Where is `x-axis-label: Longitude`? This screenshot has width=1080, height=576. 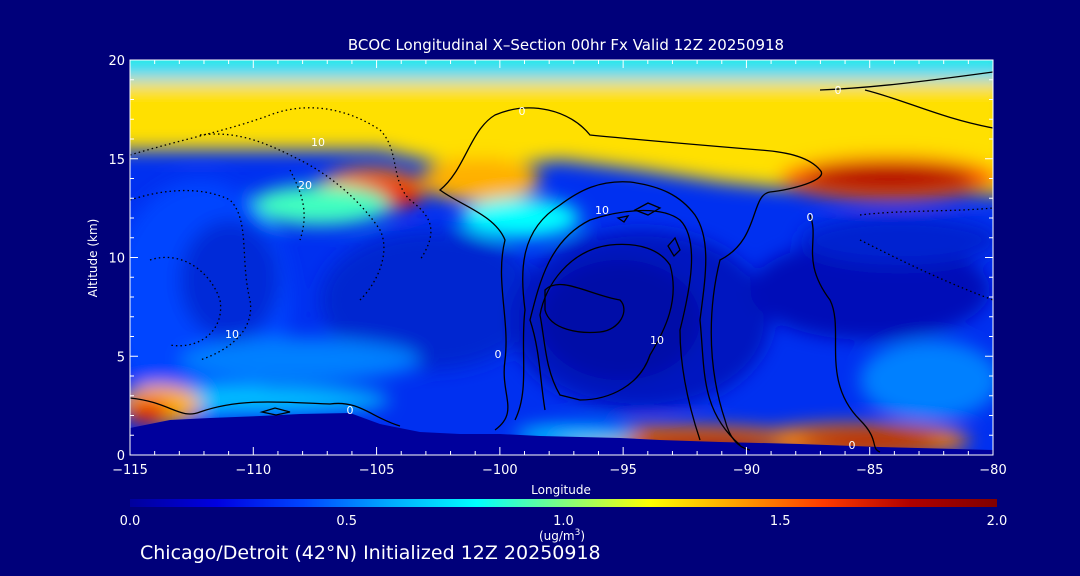 x-axis-label: Longitude is located at coordinates (561, 490).